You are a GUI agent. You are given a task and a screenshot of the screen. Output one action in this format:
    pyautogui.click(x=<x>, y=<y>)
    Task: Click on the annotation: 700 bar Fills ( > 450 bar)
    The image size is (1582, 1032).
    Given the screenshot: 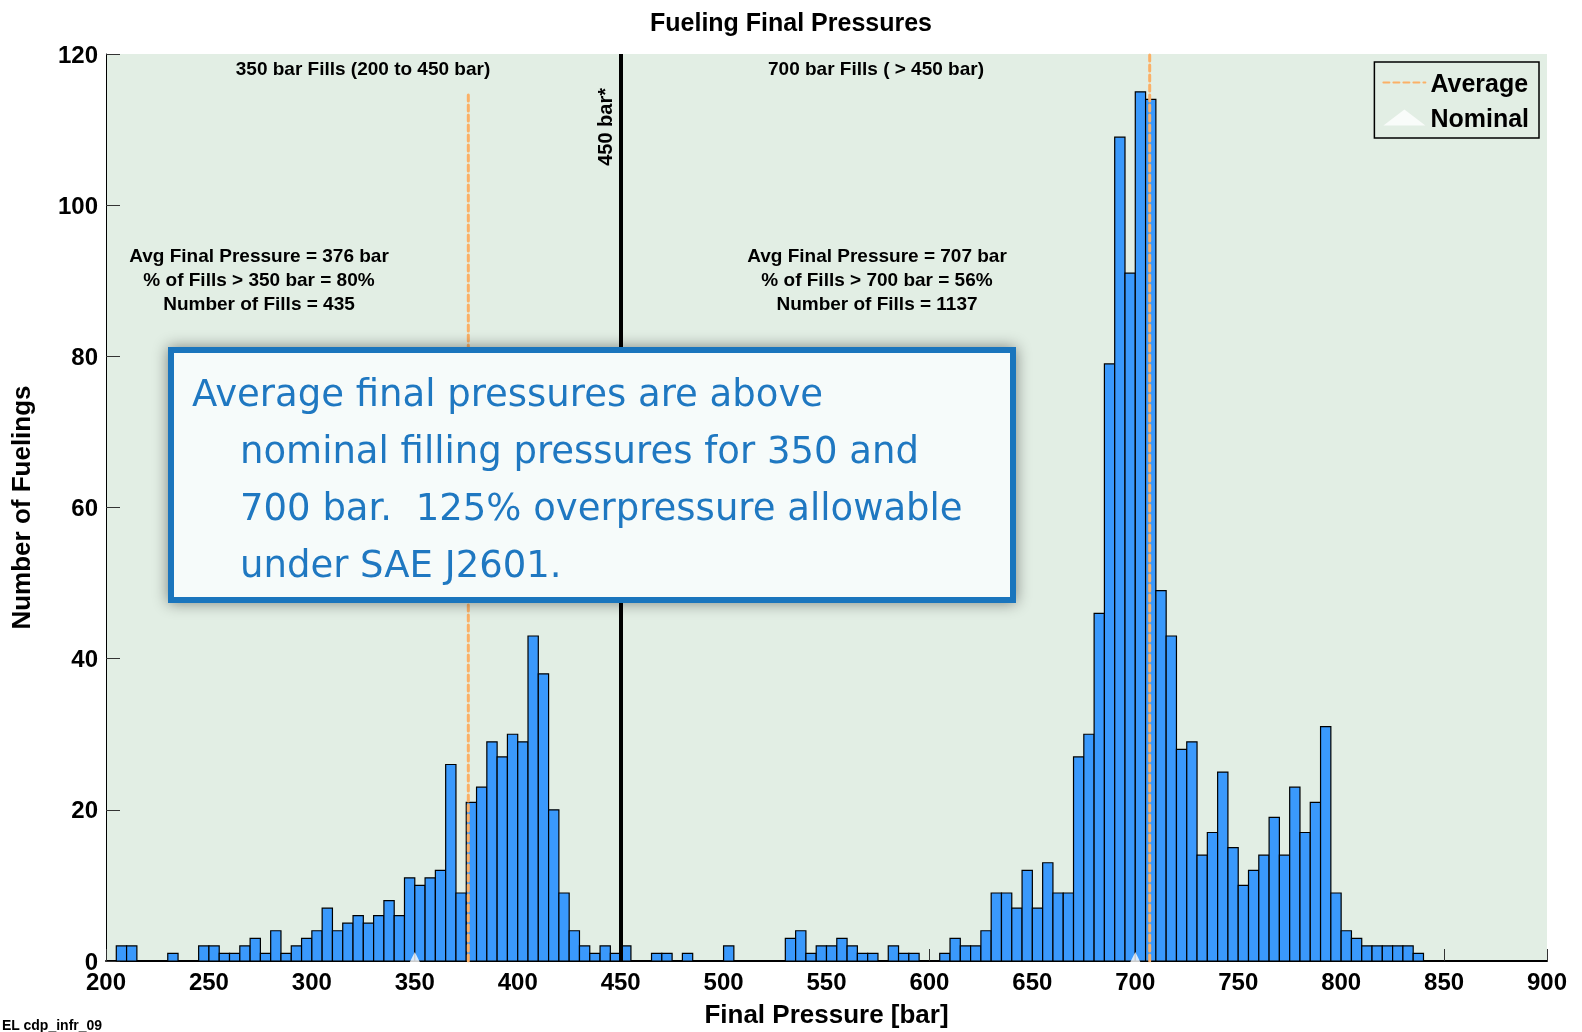 What is the action you would take?
    pyautogui.click(x=876, y=69)
    